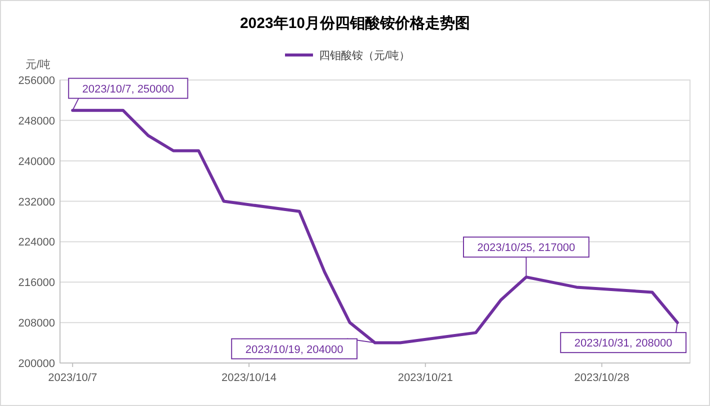 This screenshot has height=406, width=710. Describe the element at coordinates (36, 242) in the screenshot. I see `y-tick-label: 224000` at that location.